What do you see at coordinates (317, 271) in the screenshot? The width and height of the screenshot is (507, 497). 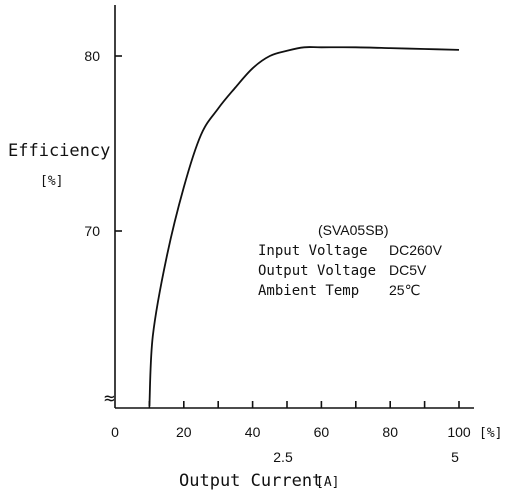 I see `annotation-label-output-voltage: Output Voltage` at bounding box center [317, 271].